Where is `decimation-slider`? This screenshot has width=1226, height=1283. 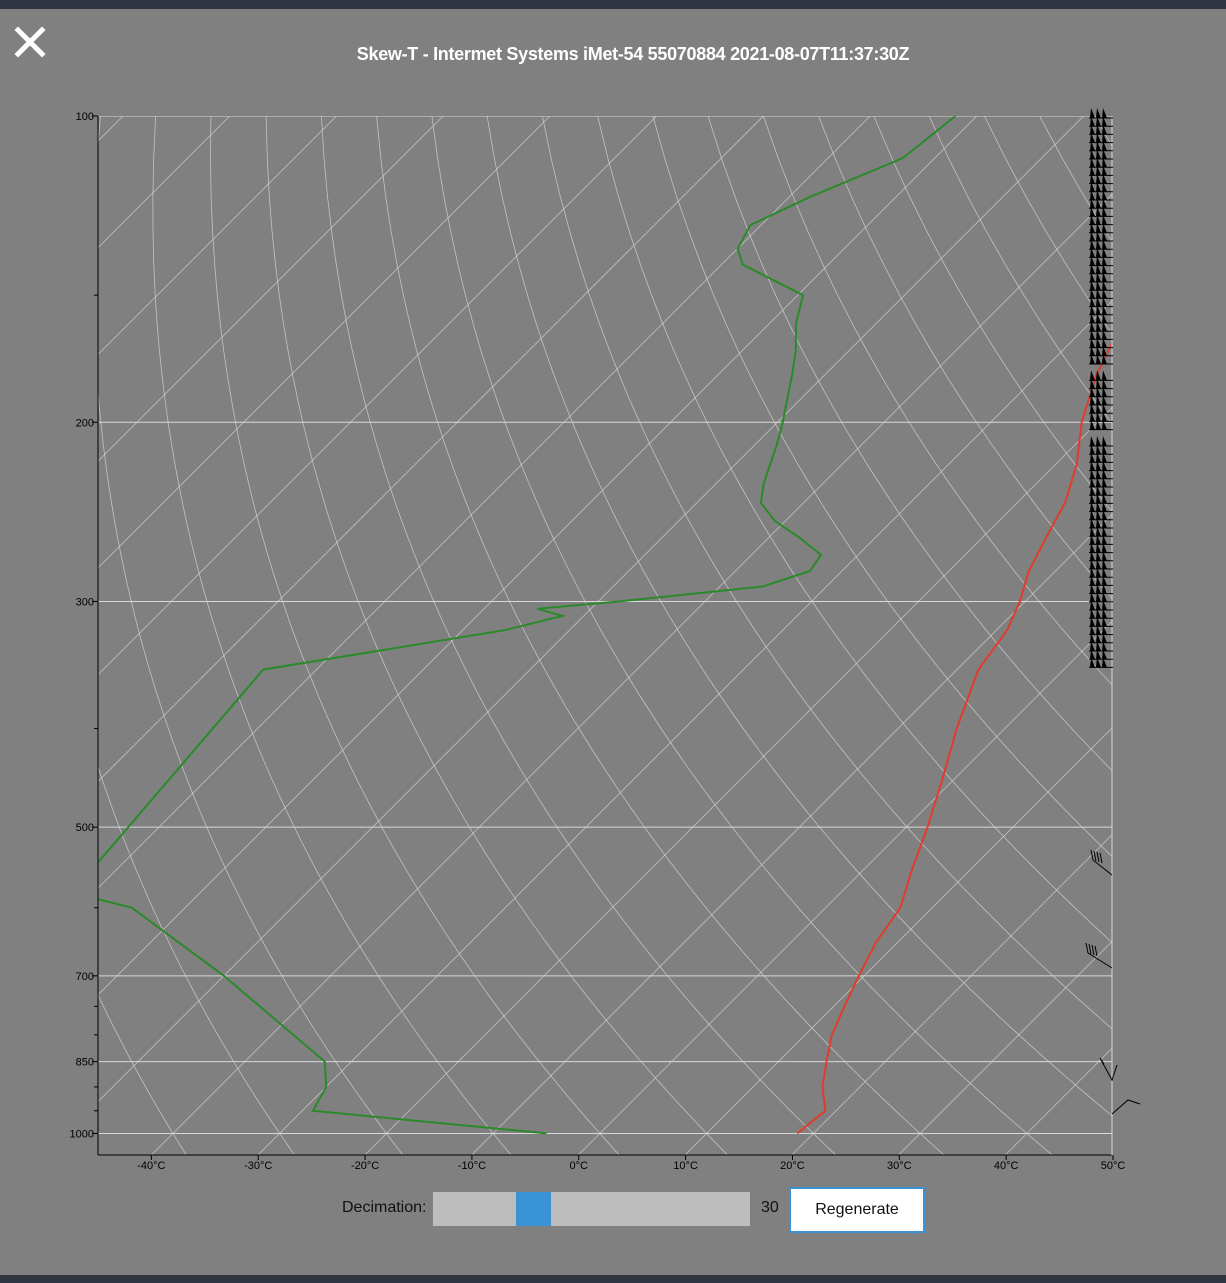 decimation-slider is located at coordinates (591, 1209).